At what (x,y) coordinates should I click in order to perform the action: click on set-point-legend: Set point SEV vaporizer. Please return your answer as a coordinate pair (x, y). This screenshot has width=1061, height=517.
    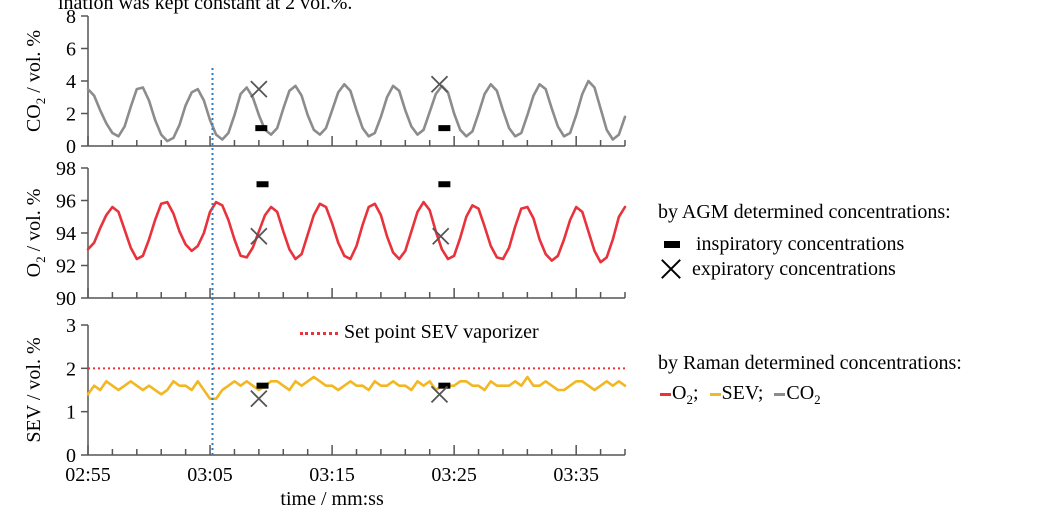
    Looking at the image, I should click on (419, 332).